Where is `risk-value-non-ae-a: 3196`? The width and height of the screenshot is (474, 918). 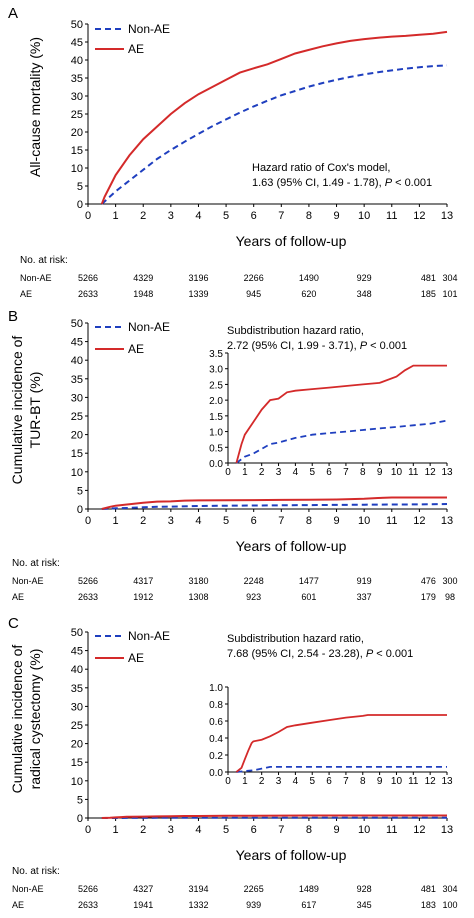 risk-value-non-ae-a: 3196 is located at coordinates (198, 278).